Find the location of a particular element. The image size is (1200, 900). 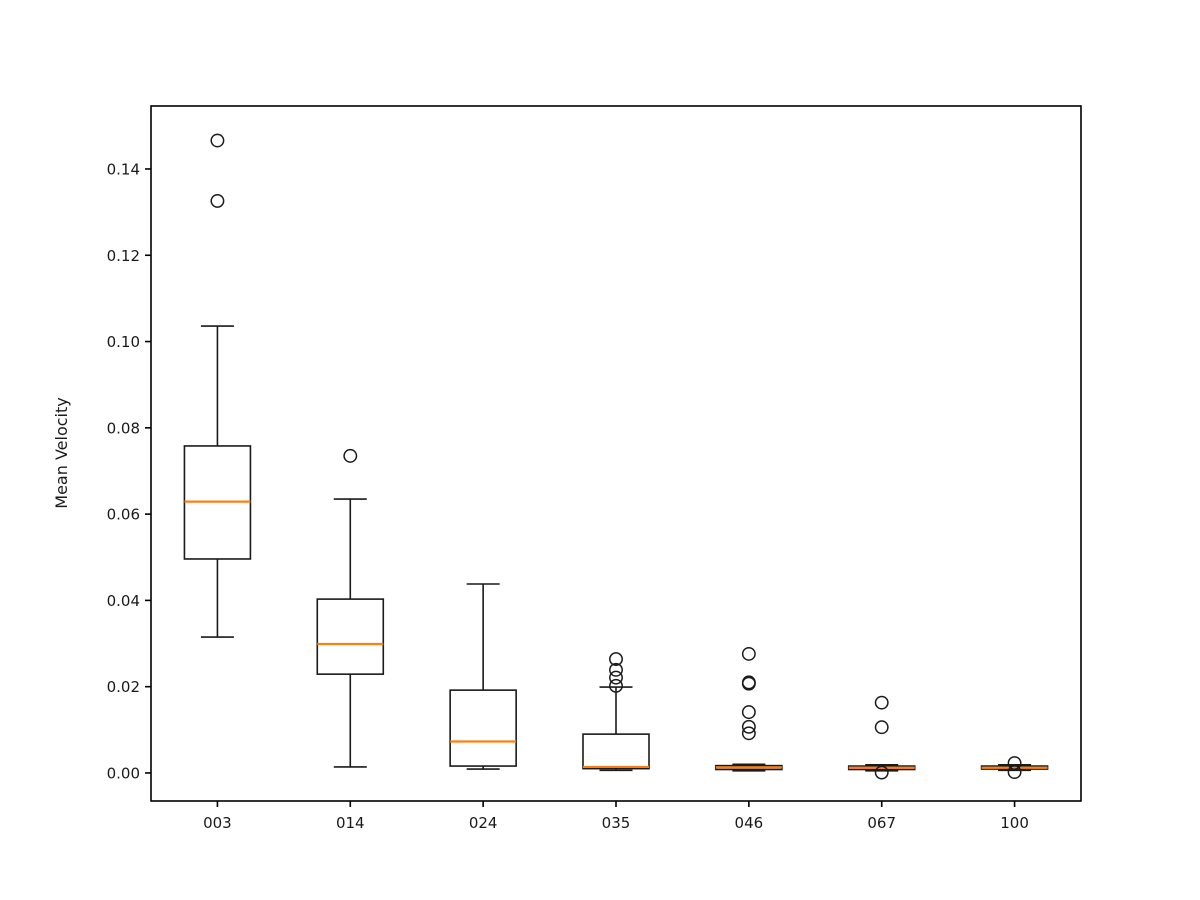

y-tick-label: 0.04 is located at coordinates (123, 601).